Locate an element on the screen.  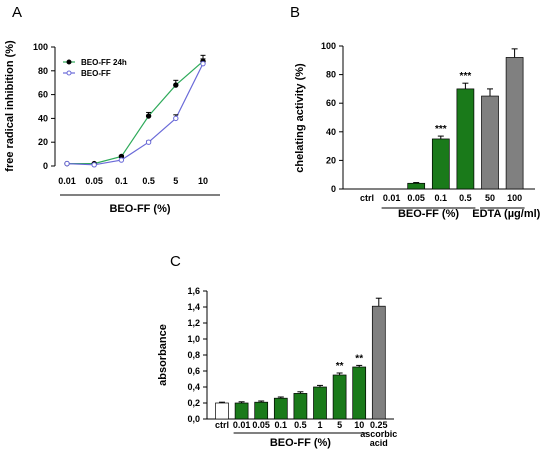
panel-c-x-tick-label: ctrl is located at coordinates (222, 425).